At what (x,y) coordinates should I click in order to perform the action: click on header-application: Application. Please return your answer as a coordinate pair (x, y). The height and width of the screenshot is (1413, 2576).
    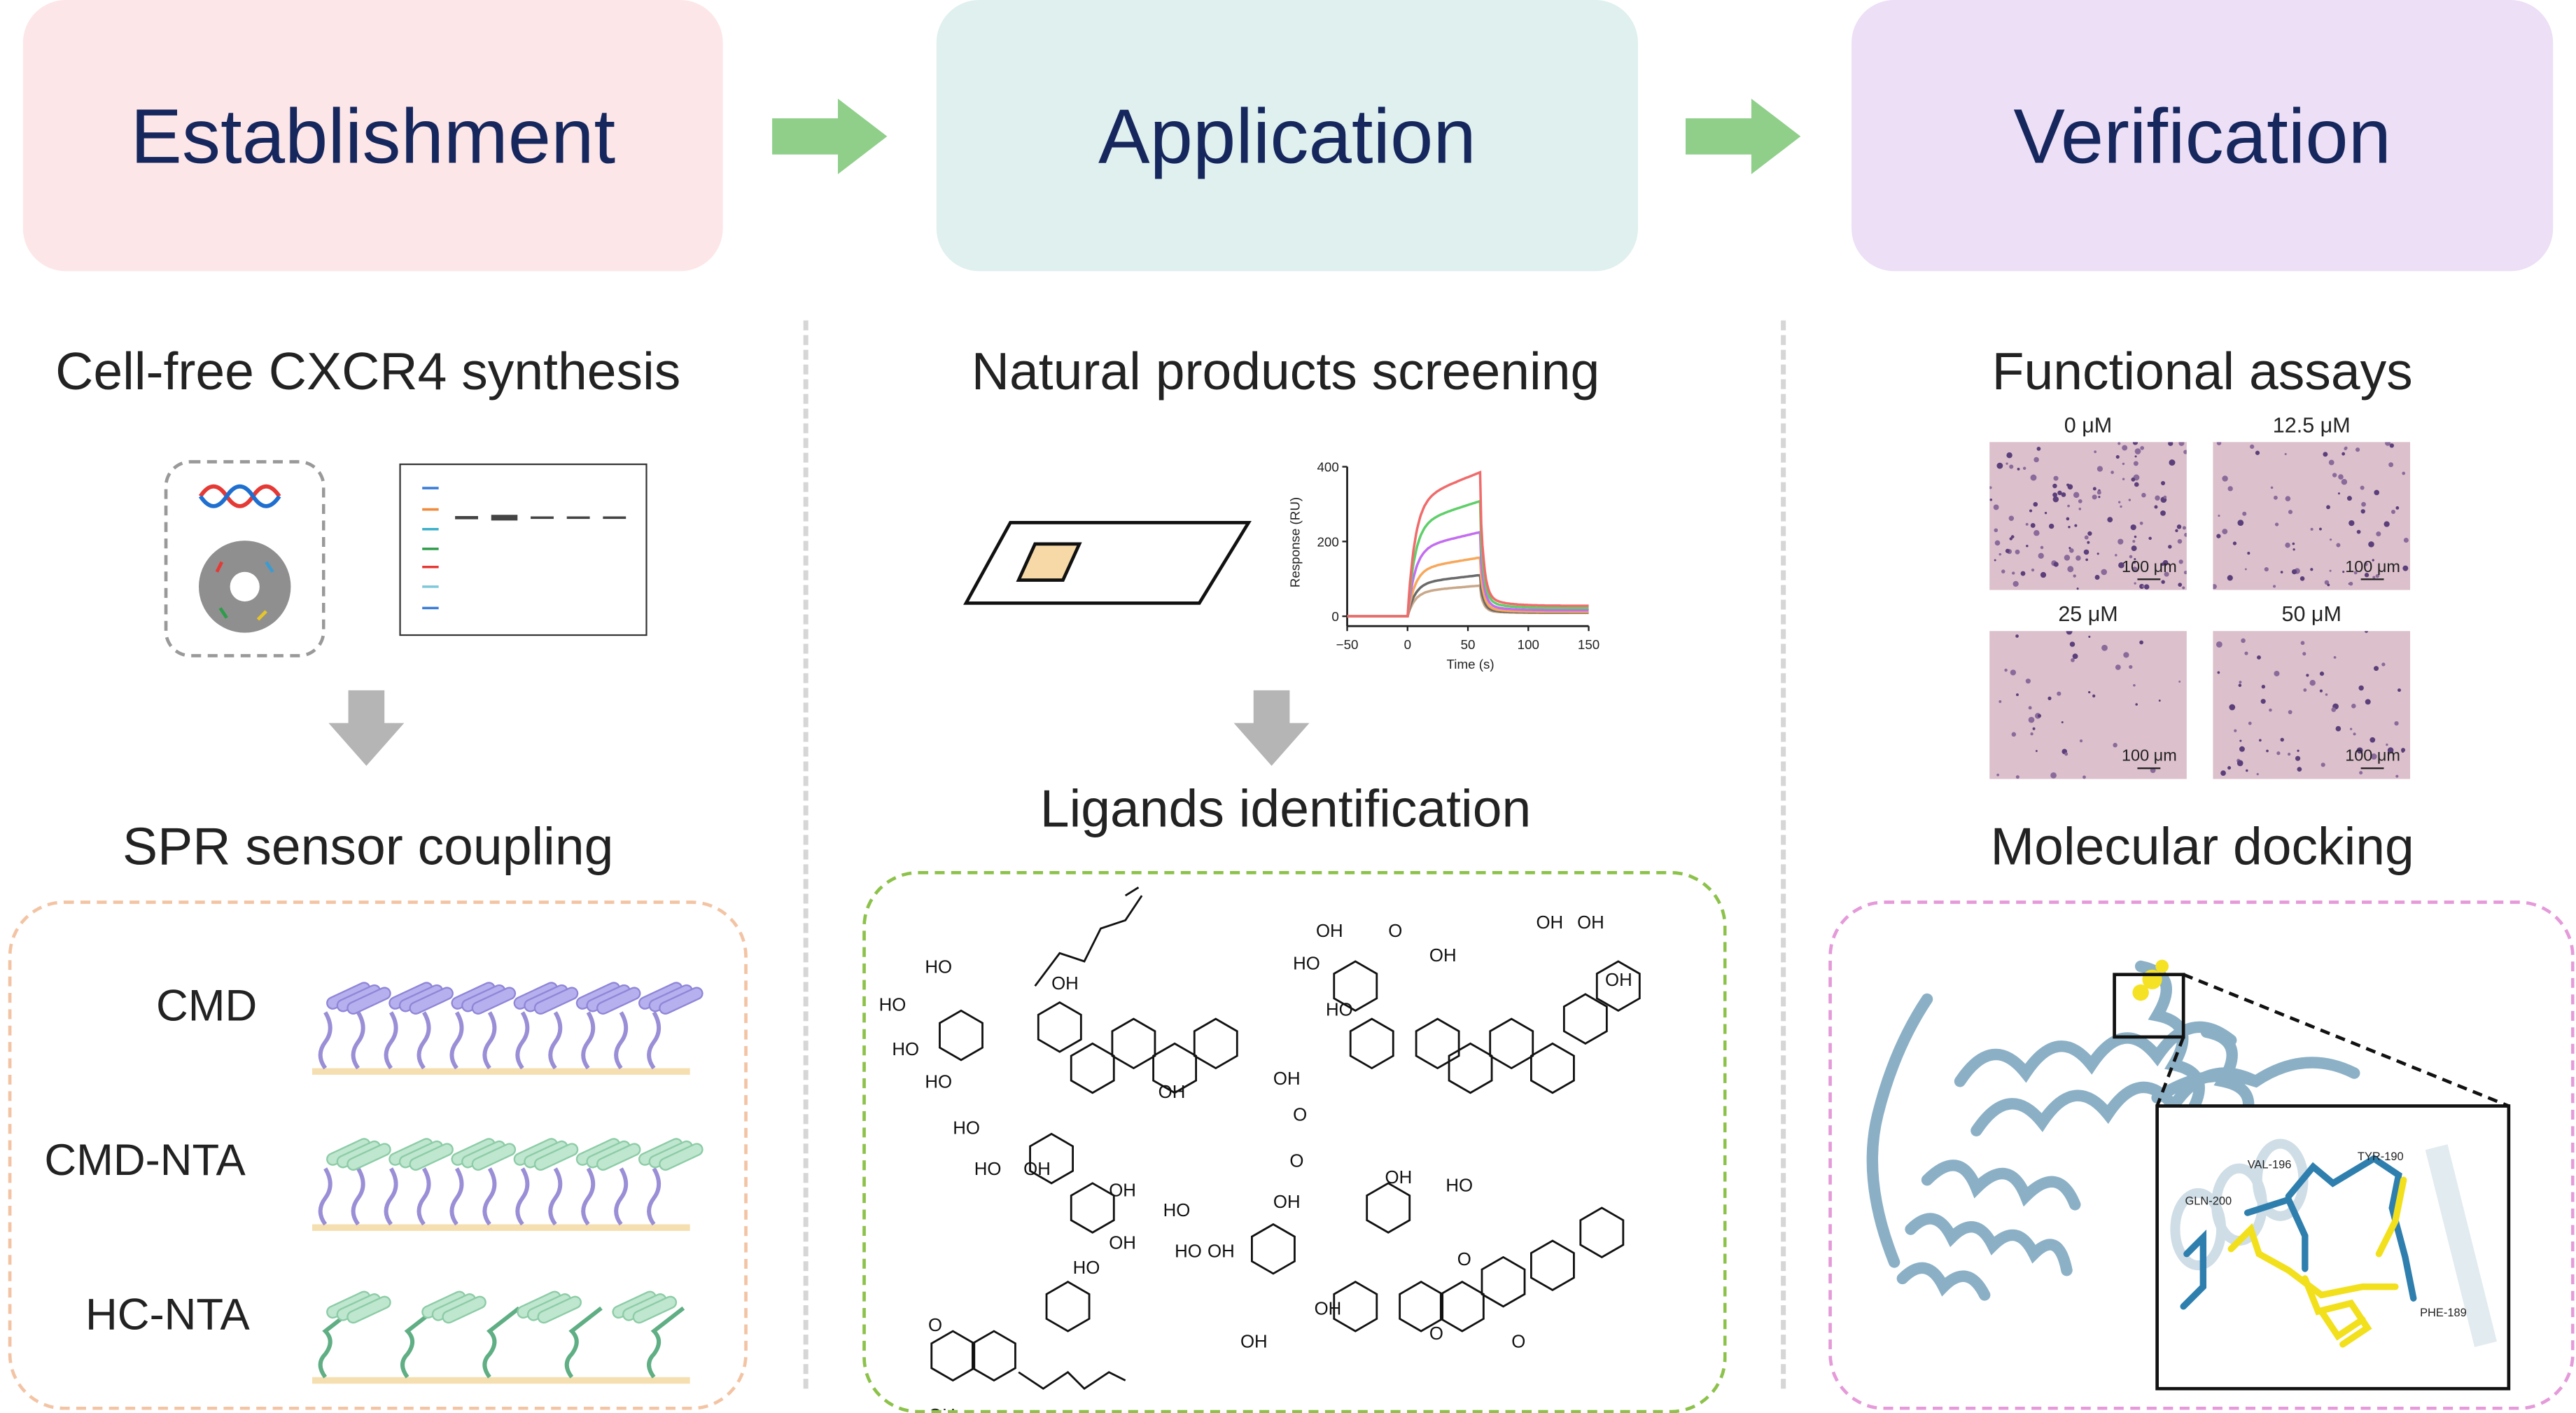
    Looking at the image, I should click on (1287, 136).